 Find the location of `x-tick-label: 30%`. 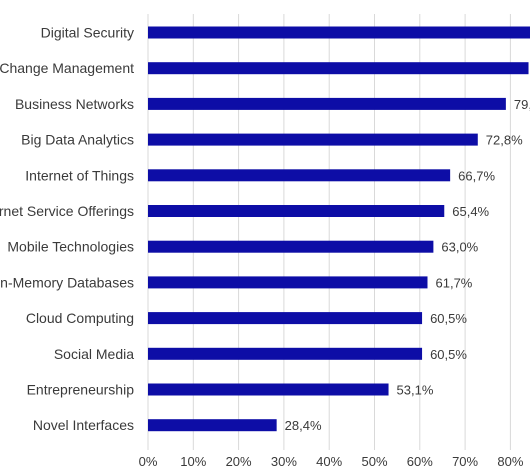

x-tick-label: 30% is located at coordinates (284, 461).